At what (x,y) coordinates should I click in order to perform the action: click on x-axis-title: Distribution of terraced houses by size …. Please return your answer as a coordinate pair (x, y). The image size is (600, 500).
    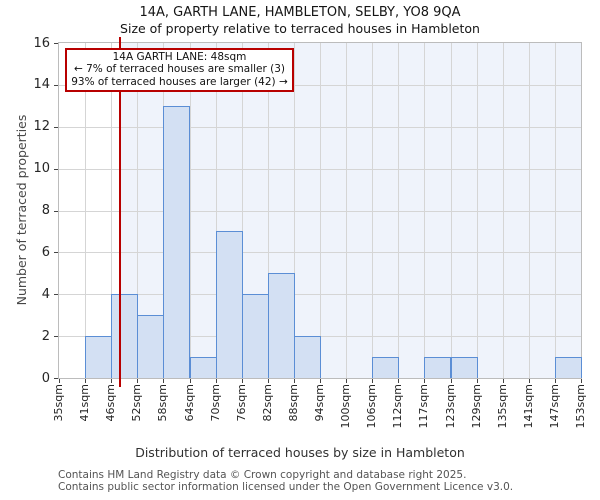
    Looking at the image, I should click on (300, 452).